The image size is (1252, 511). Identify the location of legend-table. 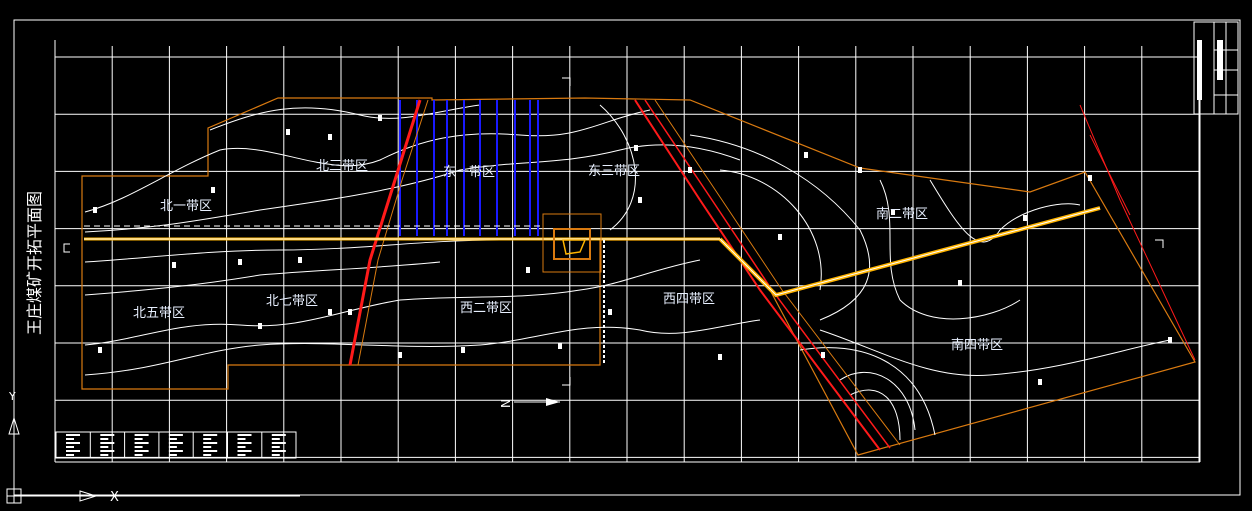
(176, 445).